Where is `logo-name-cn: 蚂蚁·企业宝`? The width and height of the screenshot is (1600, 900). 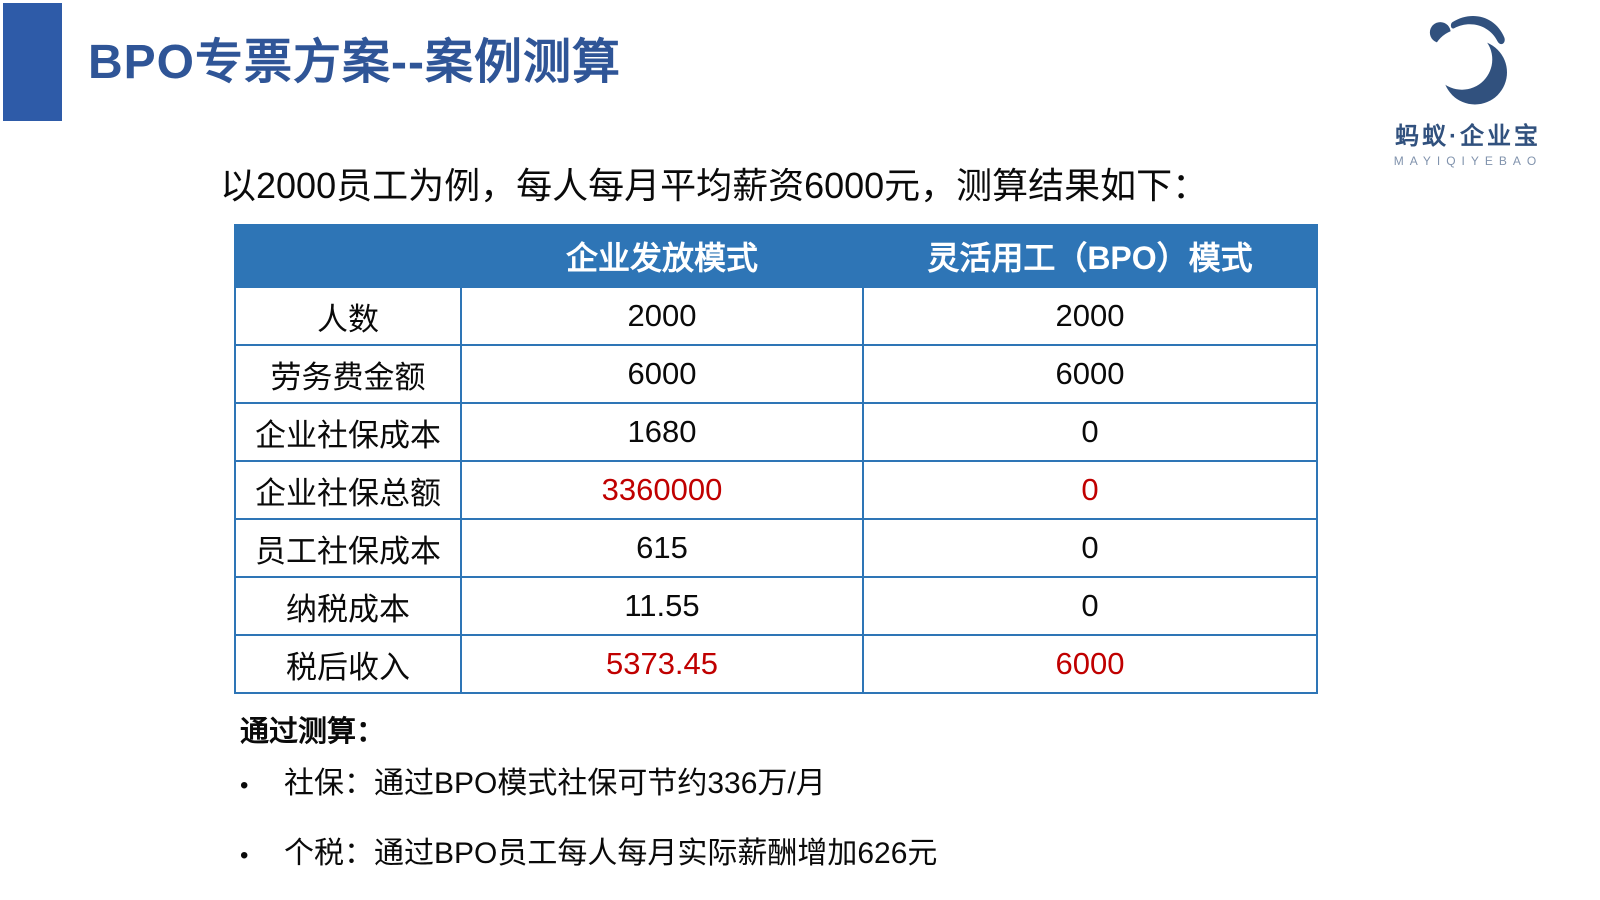
logo-name-cn: 蚂蚁·企业宝 is located at coordinates (1468, 136).